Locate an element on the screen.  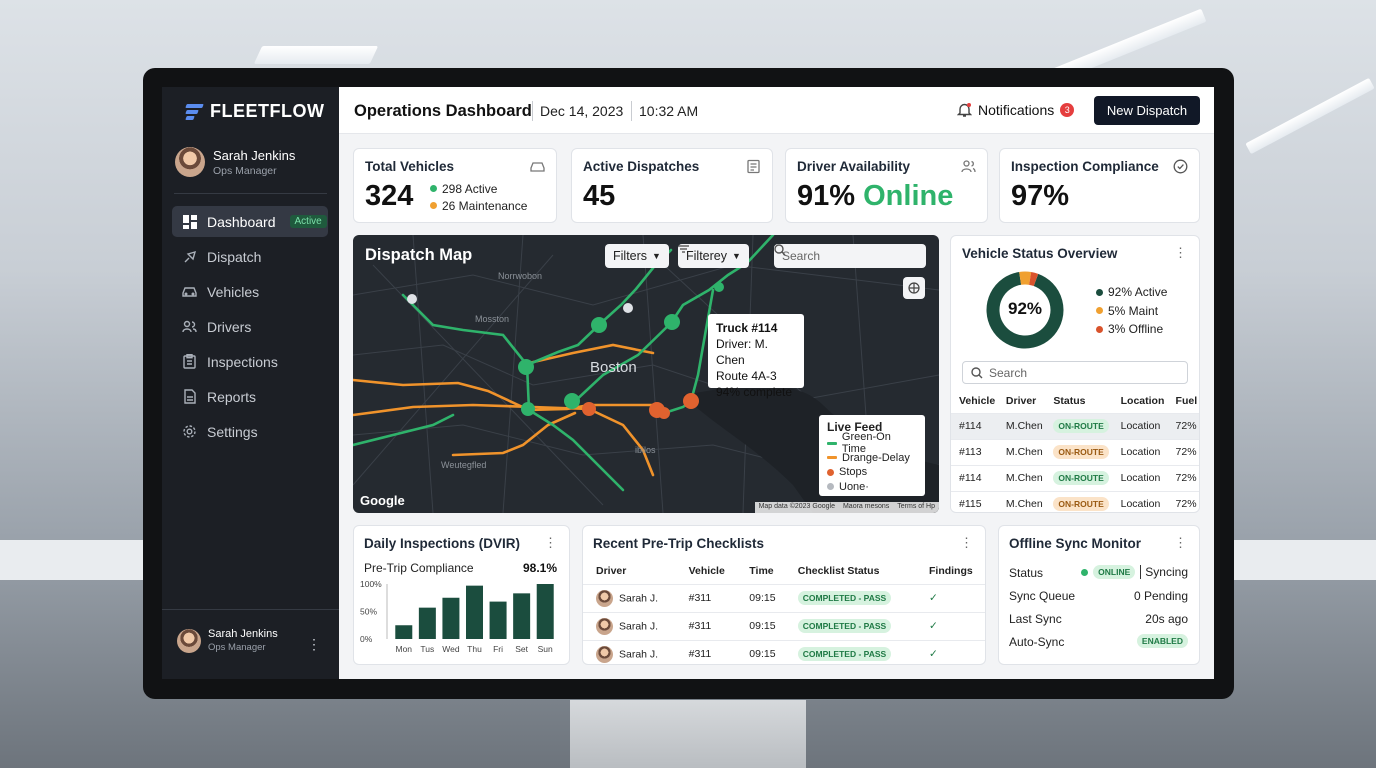
app-logo: FLEETFLOW is located at coordinates (254, 111).